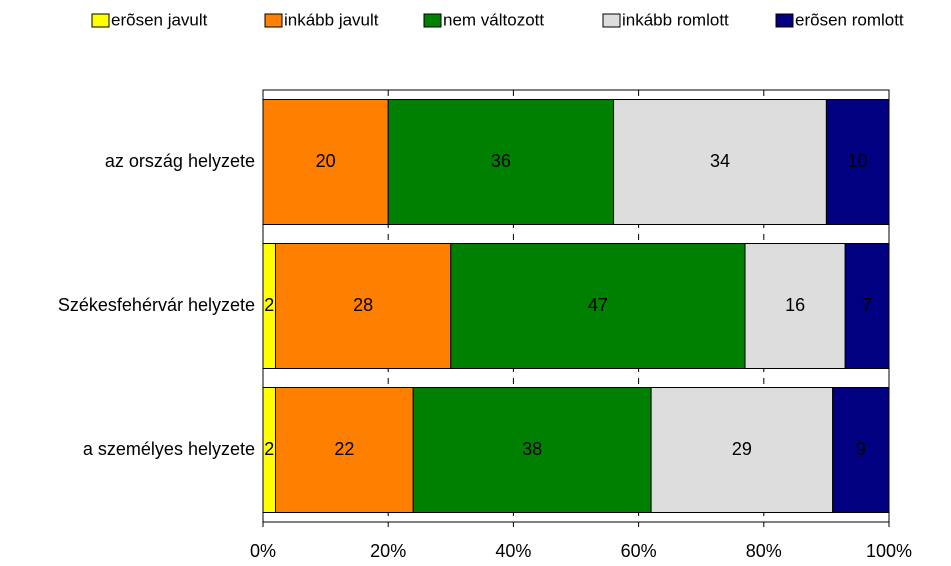 This screenshot has width=951, height=566. I want to click on value-label: 10, so click(858, 161).